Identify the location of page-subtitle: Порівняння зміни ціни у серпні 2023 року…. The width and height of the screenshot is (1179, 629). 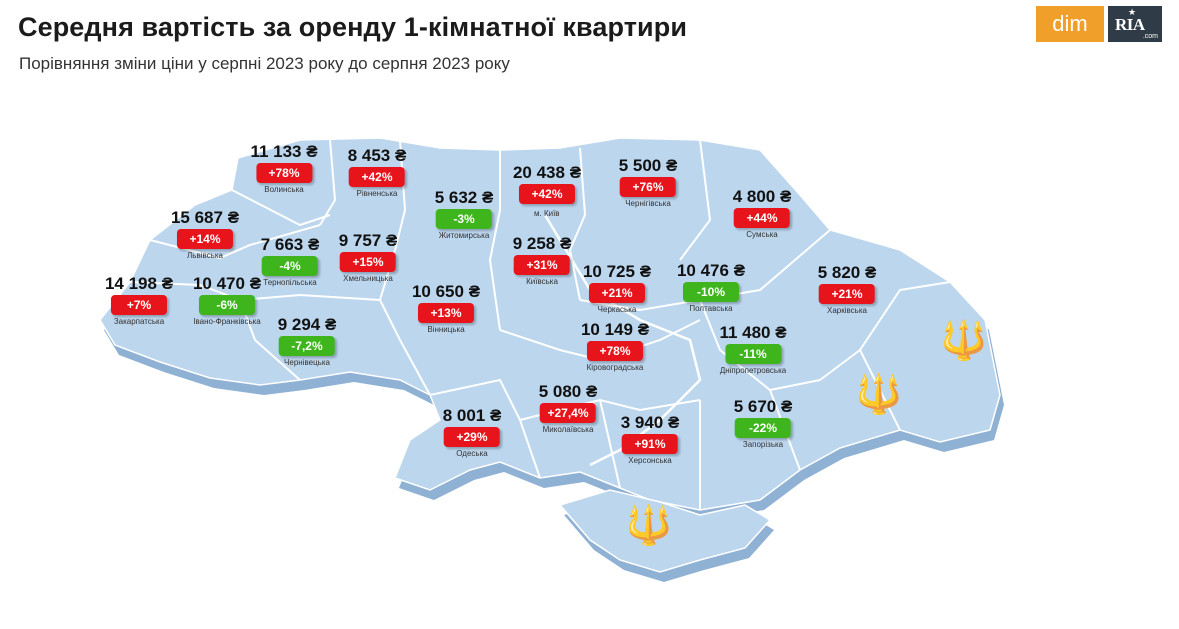
(264, 63).